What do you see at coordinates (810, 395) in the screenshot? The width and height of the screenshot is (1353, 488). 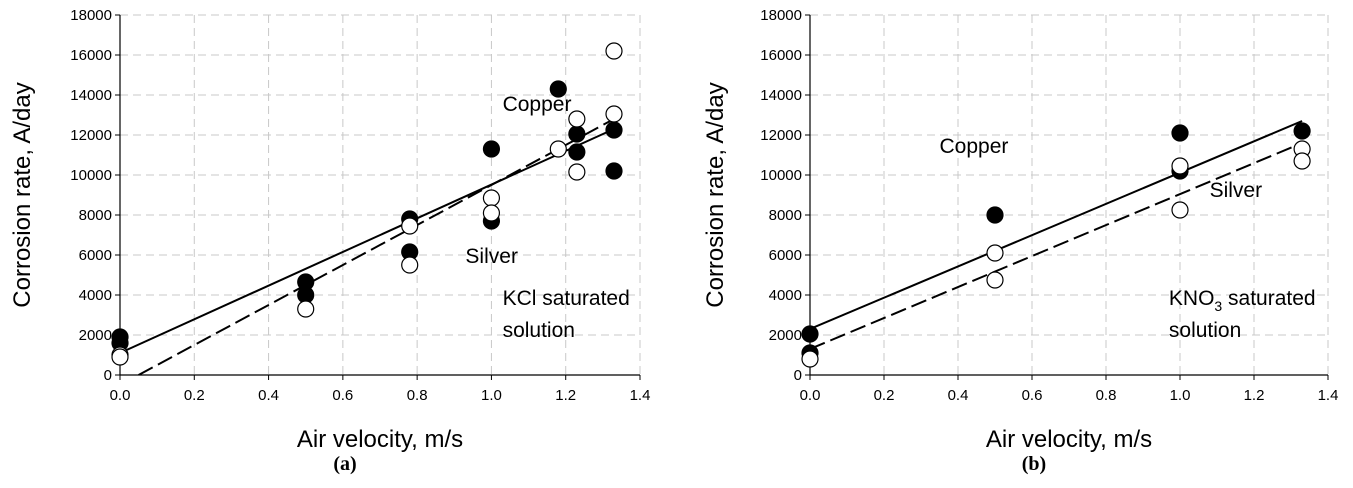 I see `panel-b-x-tick-label: 0.0` at bounding box center [810, 395].